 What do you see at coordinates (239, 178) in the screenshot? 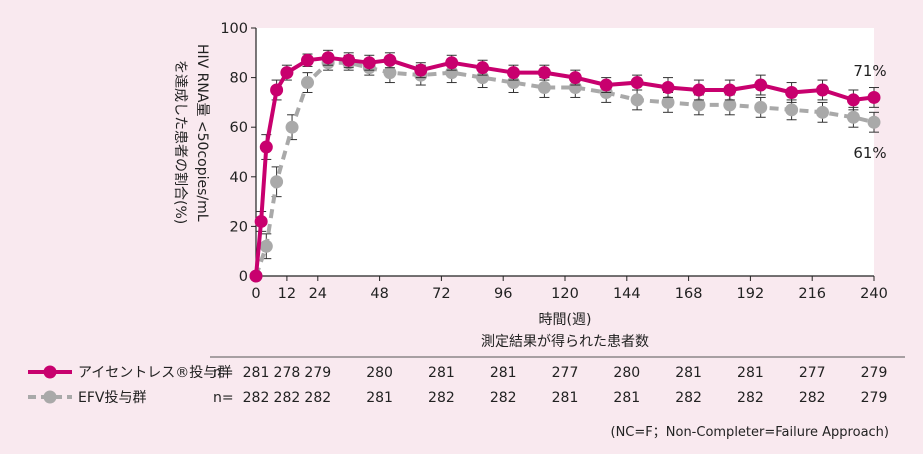
I see `y-tick-label: 40` at bounding box center [239, 178].